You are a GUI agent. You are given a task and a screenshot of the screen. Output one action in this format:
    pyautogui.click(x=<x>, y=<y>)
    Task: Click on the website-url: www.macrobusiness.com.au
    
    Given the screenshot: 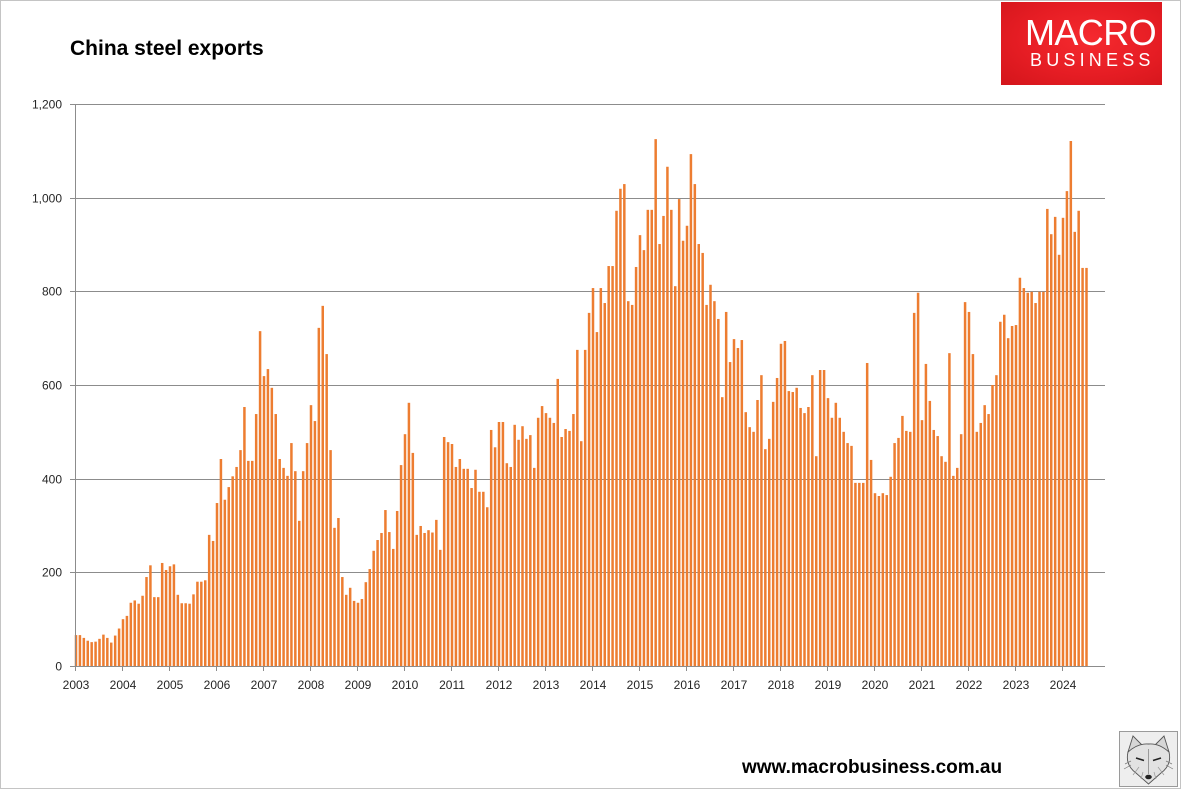 What is the action you would take?
    pyautogui.click(x=872, y=767)
    